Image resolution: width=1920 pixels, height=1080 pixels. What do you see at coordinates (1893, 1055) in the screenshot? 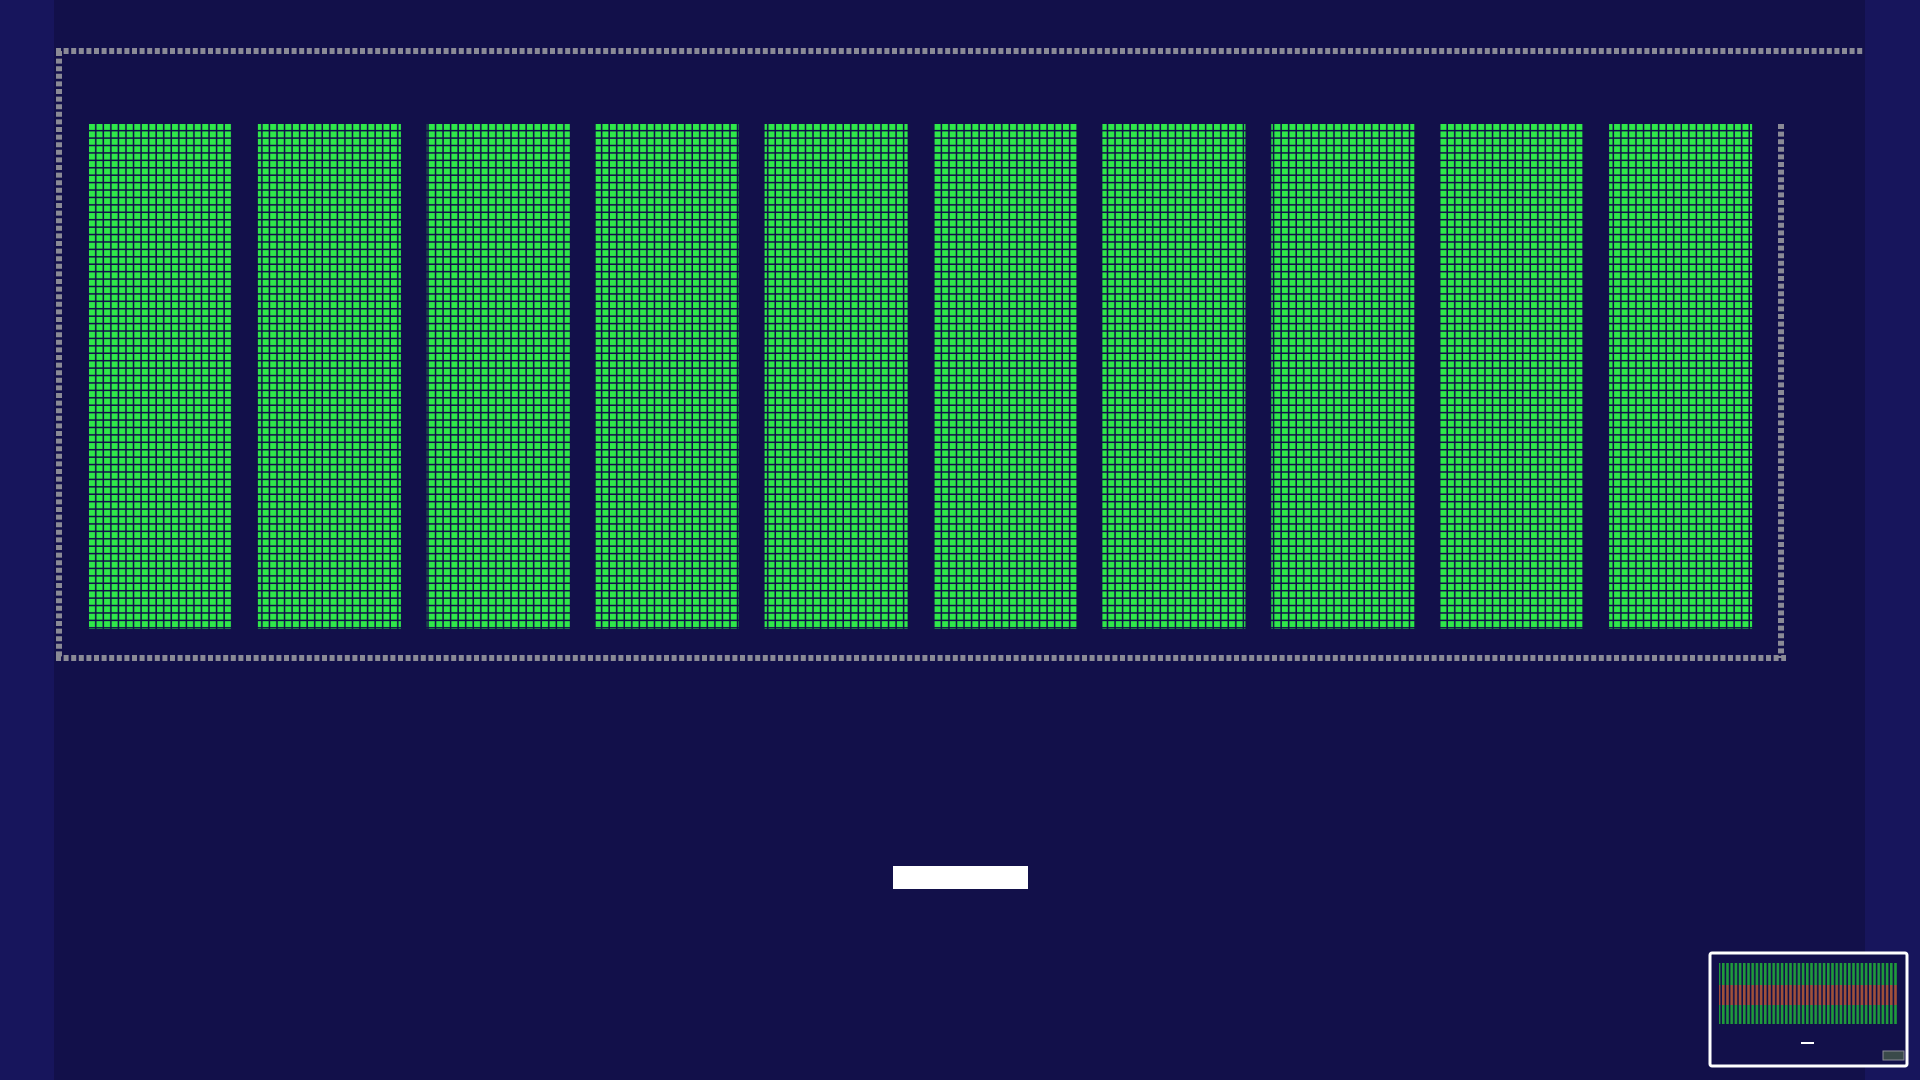
I see `minimap-viewport` at bounding box center [1893, 1055].